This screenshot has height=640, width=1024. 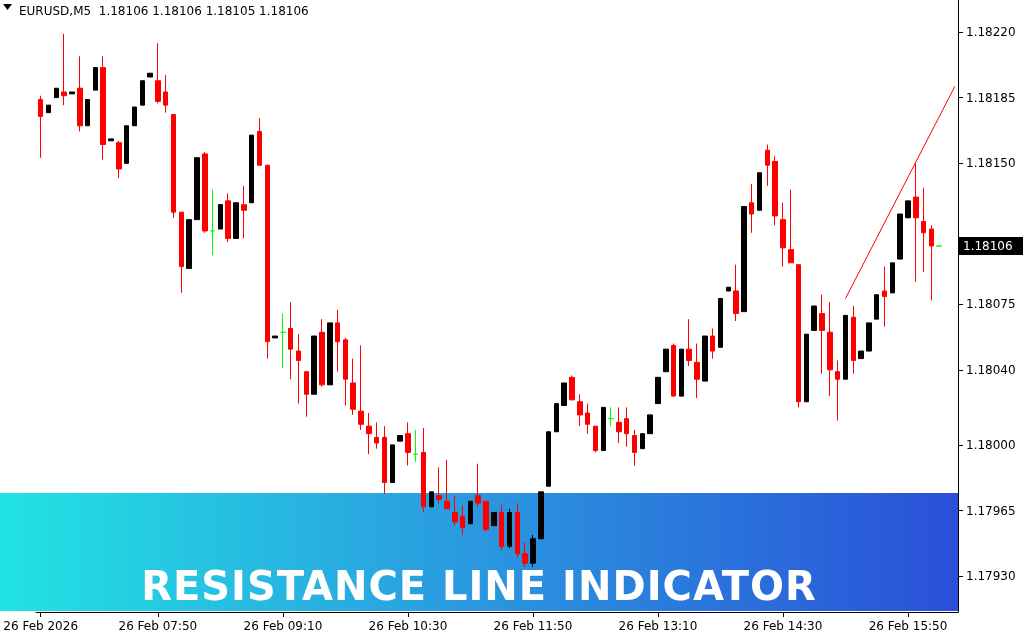 What do you see at coordinates (991, 304) in the screenshot?
I see `y-tick-label: 1.18075` at bounding box center [991, 304].